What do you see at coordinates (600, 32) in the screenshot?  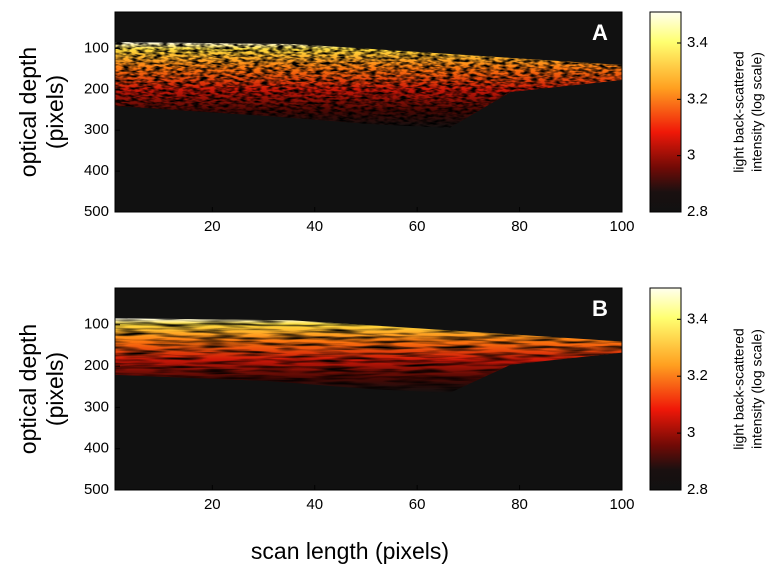 I see `panel-label: A` at bounding box center [600, 32].